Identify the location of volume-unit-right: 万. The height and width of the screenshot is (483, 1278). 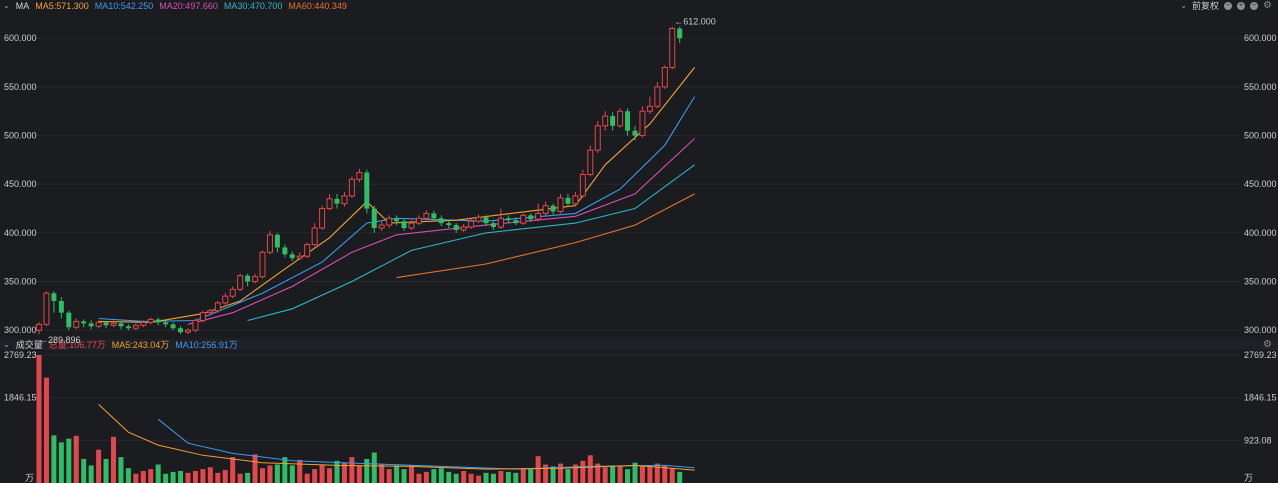
(1248, 478).